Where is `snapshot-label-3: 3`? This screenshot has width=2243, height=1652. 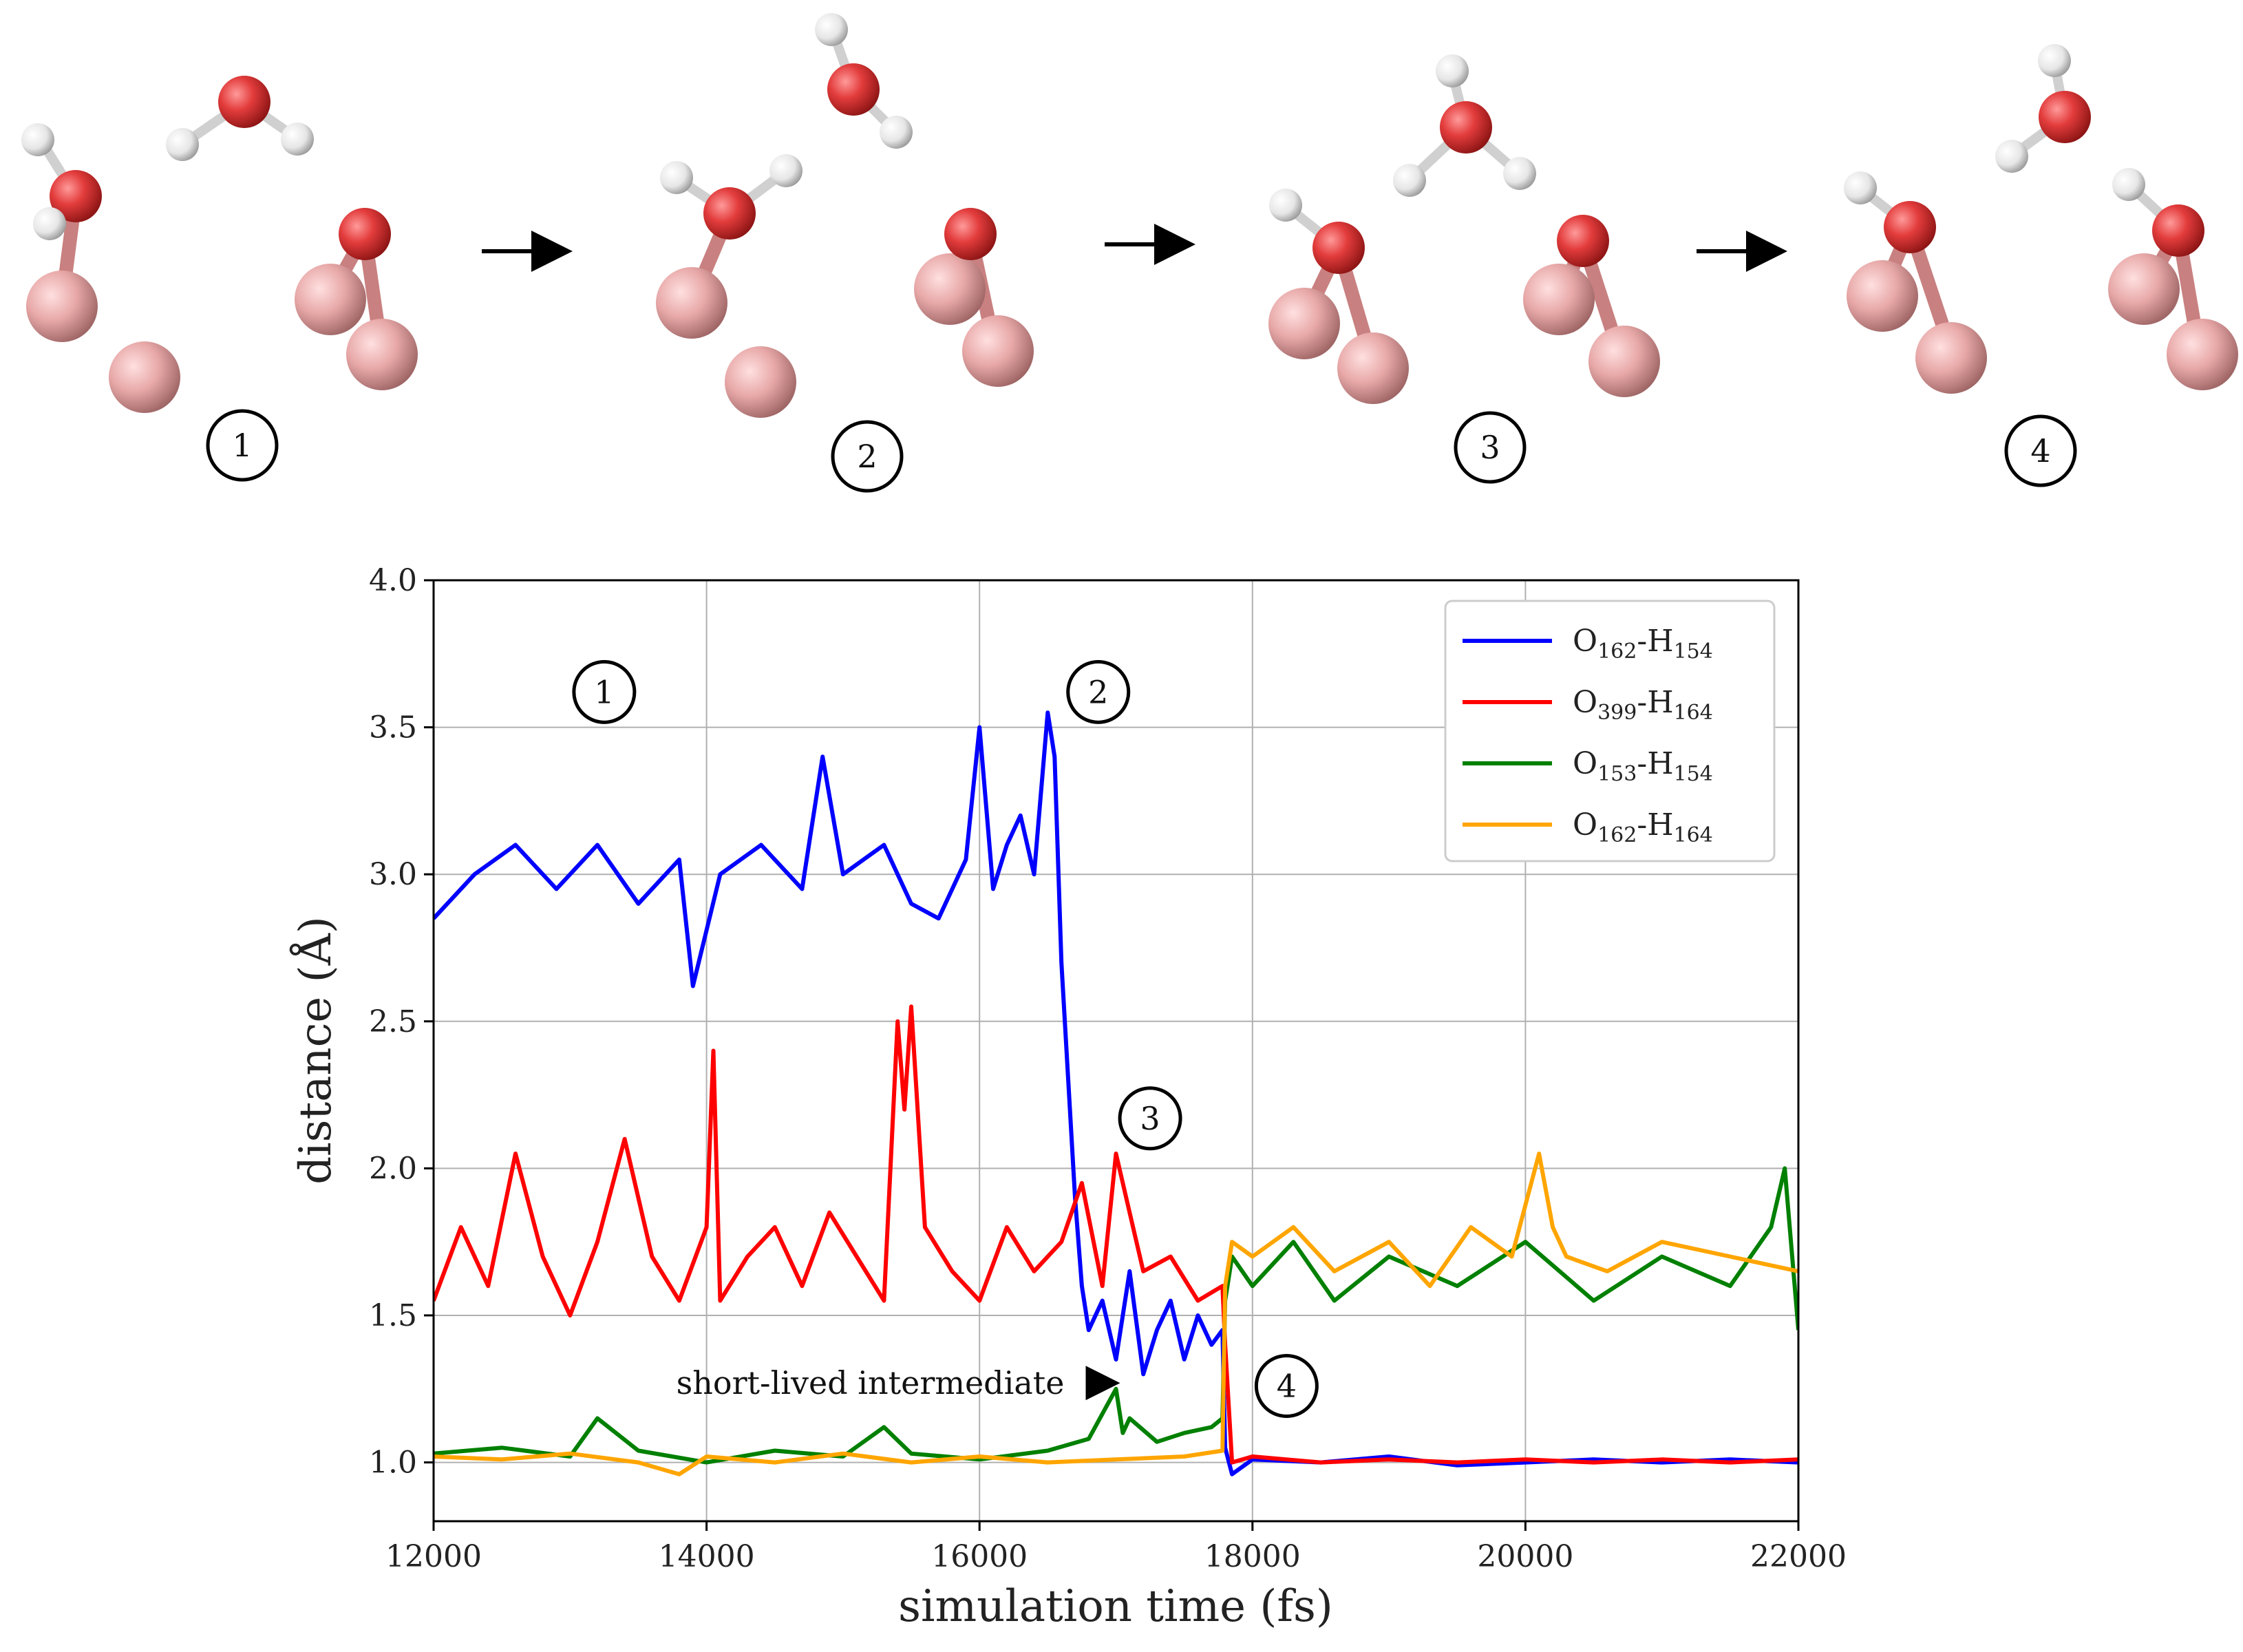
snapshot-label-3: 3 is located at coordinates (1490, 448).